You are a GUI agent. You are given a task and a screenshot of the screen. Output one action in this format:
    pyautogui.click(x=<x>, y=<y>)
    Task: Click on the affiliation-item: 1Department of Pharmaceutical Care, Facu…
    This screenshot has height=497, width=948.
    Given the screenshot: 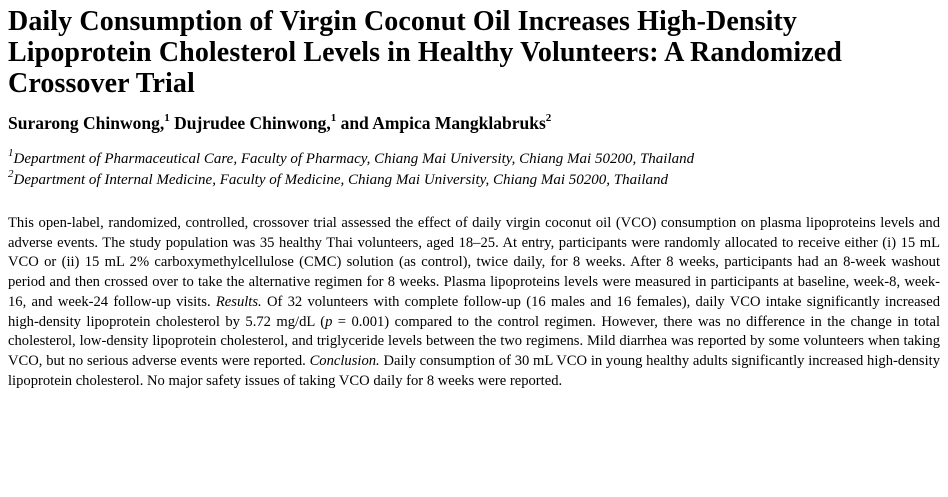 What is the action you would take?
    pyautogui.click(x=474, y=158)
    